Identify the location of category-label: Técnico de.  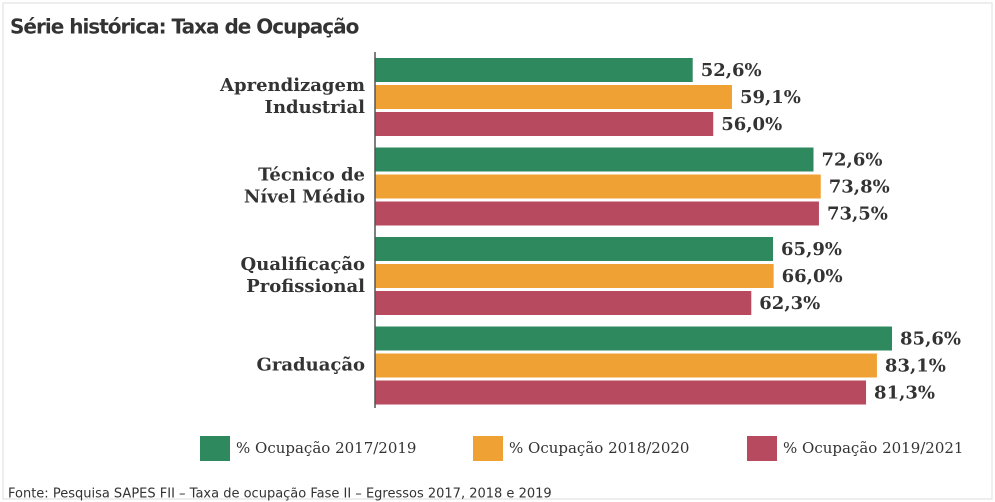
(311, 175).